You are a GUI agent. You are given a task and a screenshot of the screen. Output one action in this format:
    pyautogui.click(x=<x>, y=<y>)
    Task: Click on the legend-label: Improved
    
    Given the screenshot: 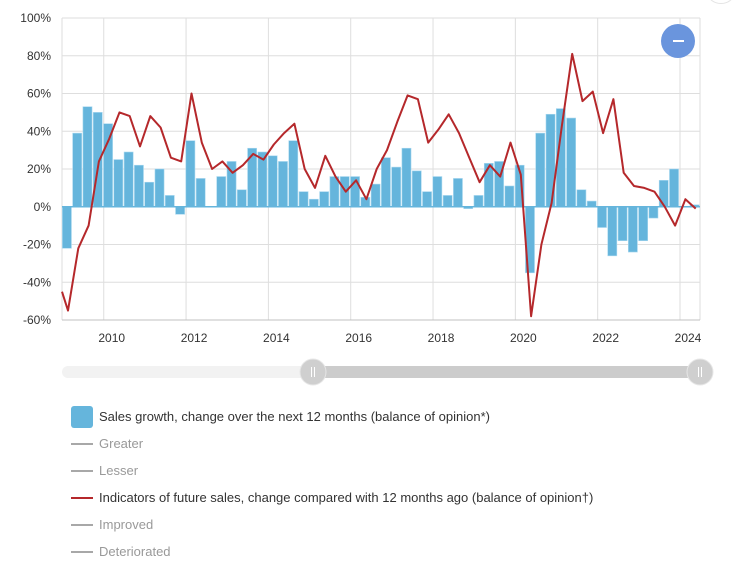 What is the action you would take?
    pyautogui.click(x=126, y=524)
    